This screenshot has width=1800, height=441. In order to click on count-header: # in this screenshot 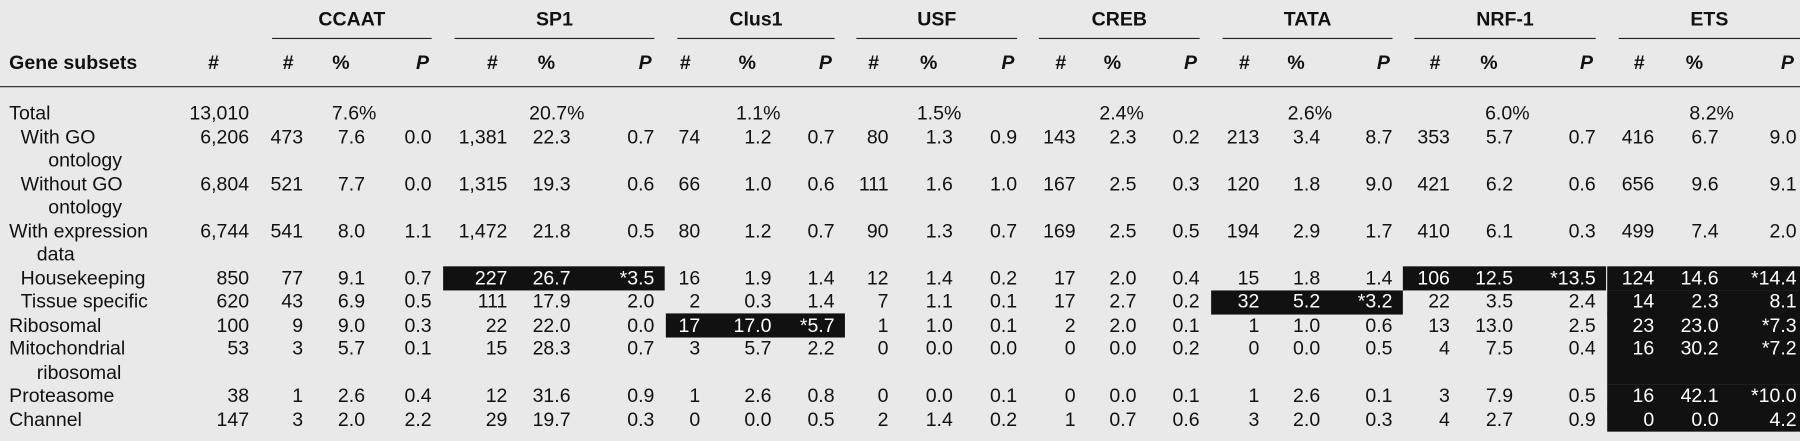, I will do `click(213, 62)`.